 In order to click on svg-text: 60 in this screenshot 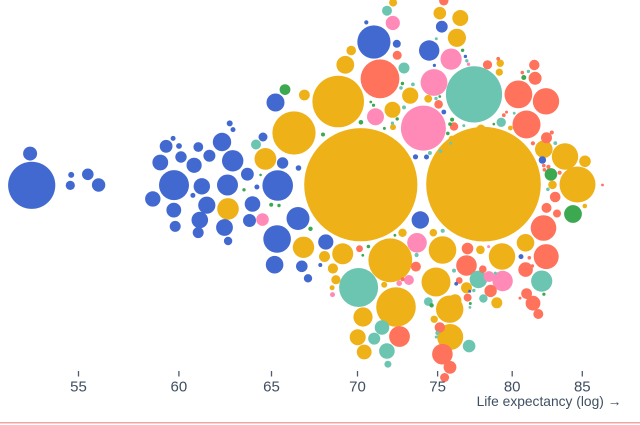, I will do `click(179, 387)`.